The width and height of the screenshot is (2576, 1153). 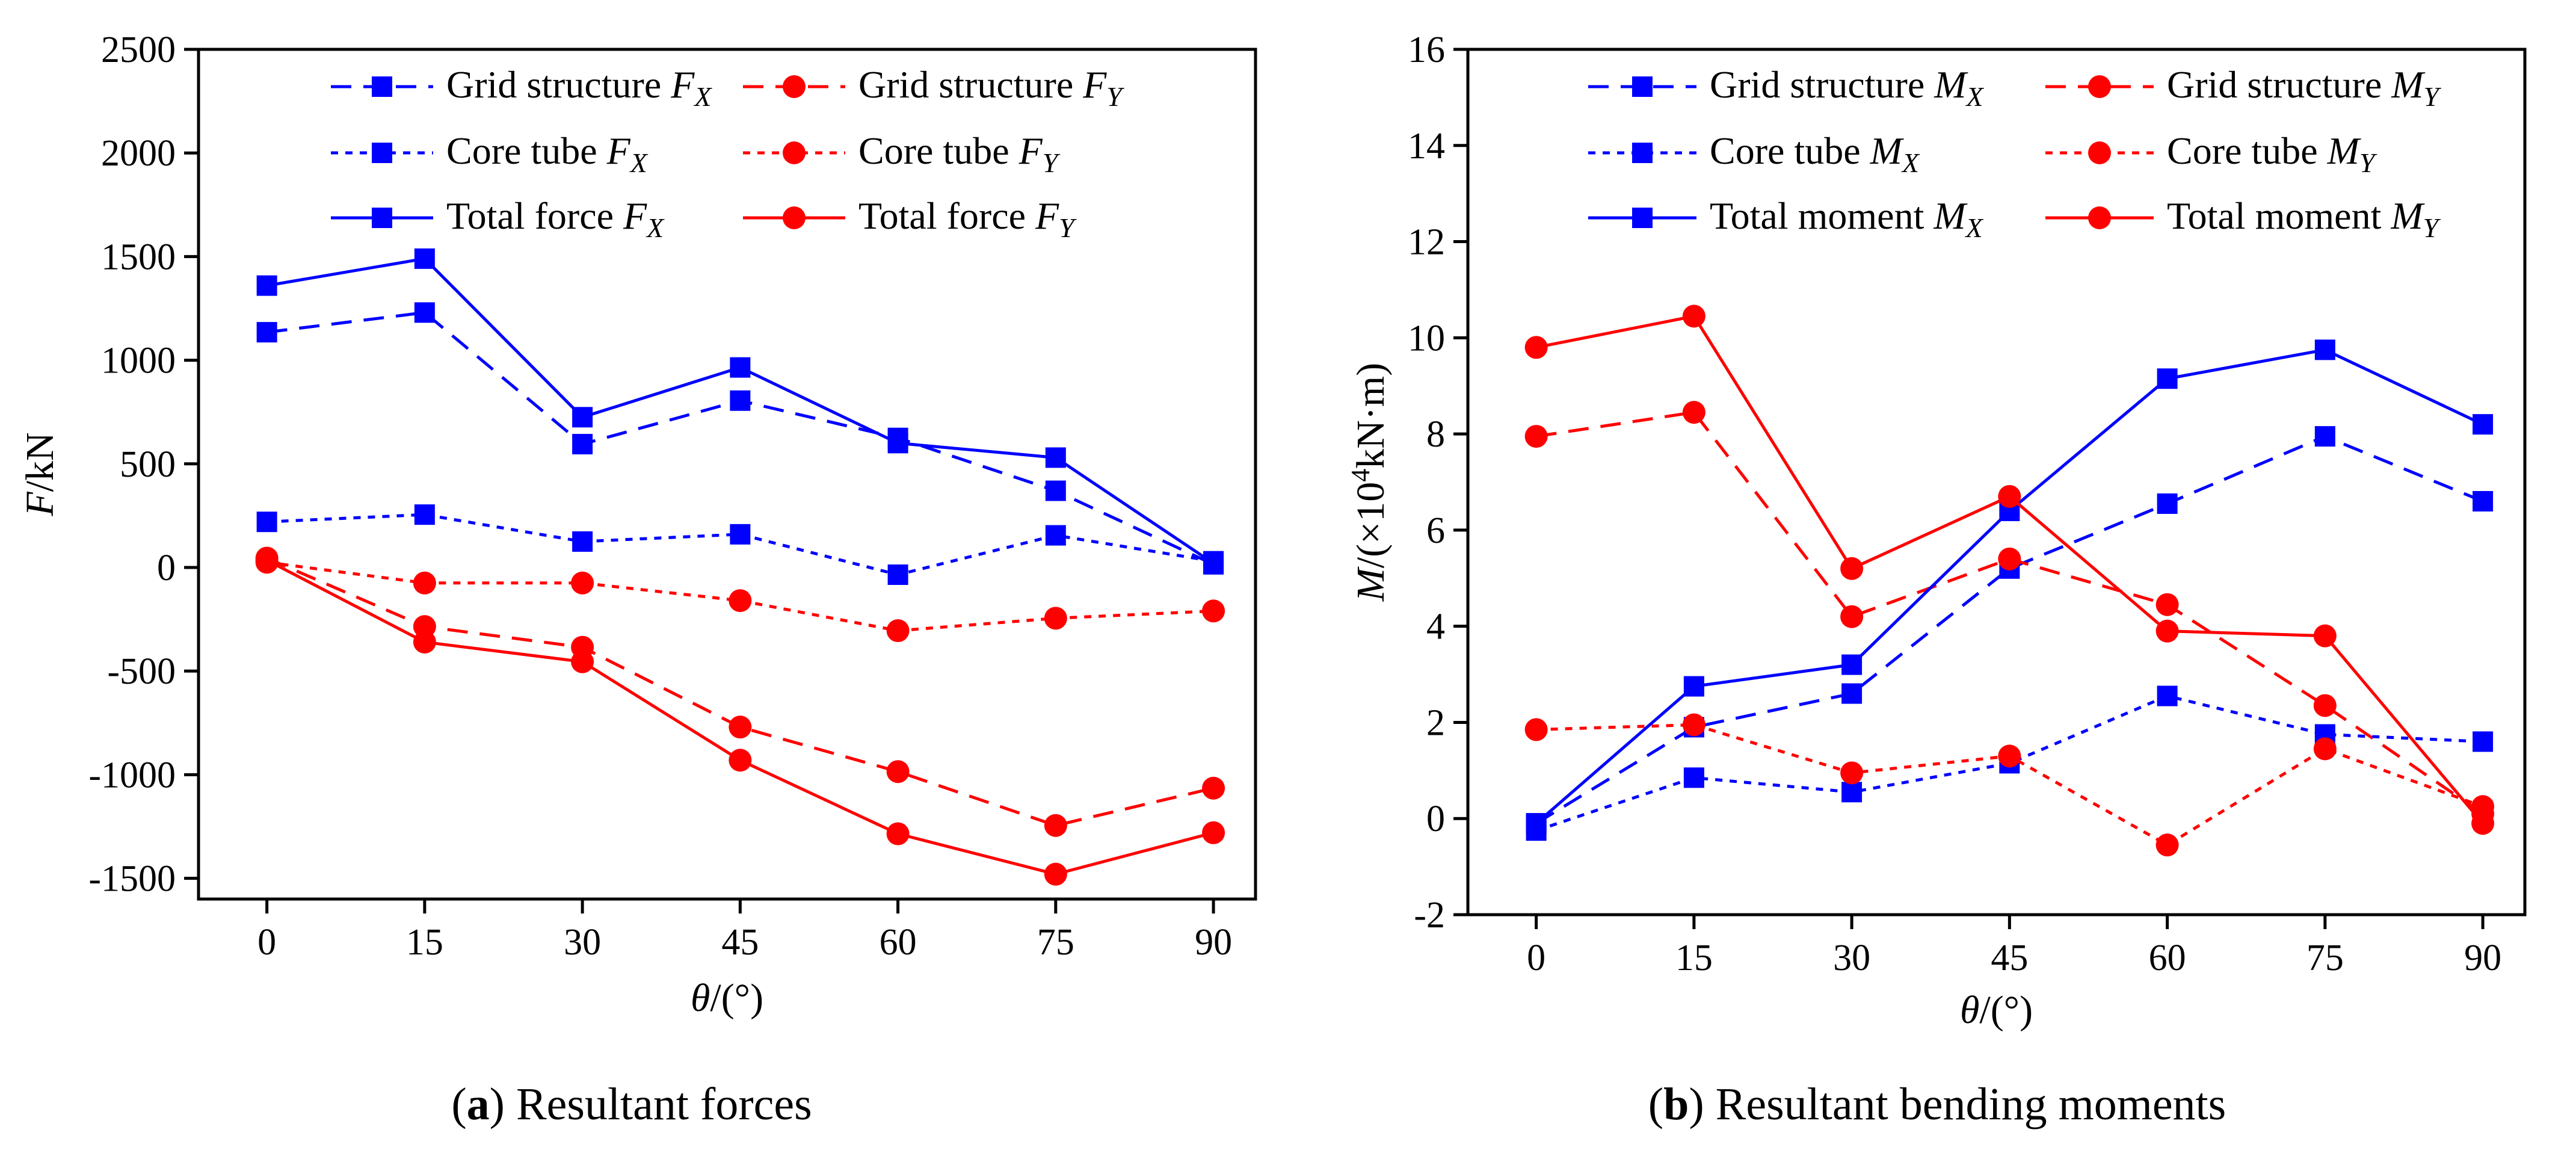 I want to click on b-y-tick-label: 10, so click(x=1426, y=338).